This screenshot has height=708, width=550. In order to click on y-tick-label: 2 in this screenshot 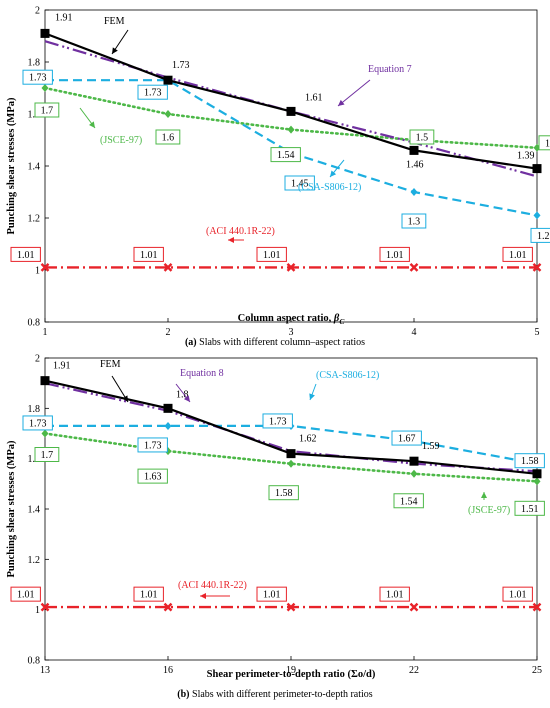, I will do `click(37, 359)`.